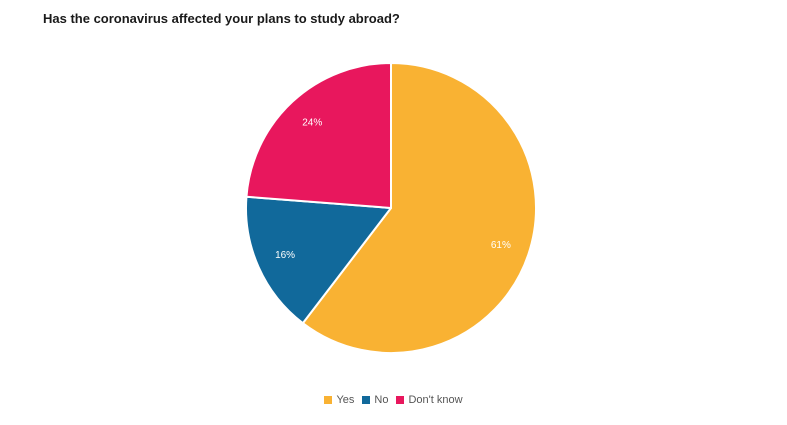 This screenshot has height=425, width=787. I want to click on legend-item-yes: Yes, so click(339, 400).